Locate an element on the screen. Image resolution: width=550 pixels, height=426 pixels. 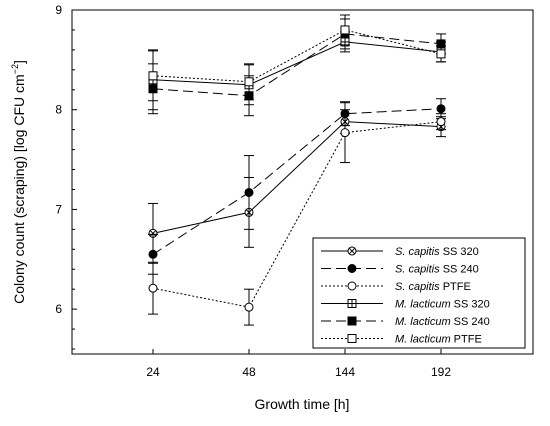
x-axis-title: Growth time [h] is located at coordinates (302, 404).